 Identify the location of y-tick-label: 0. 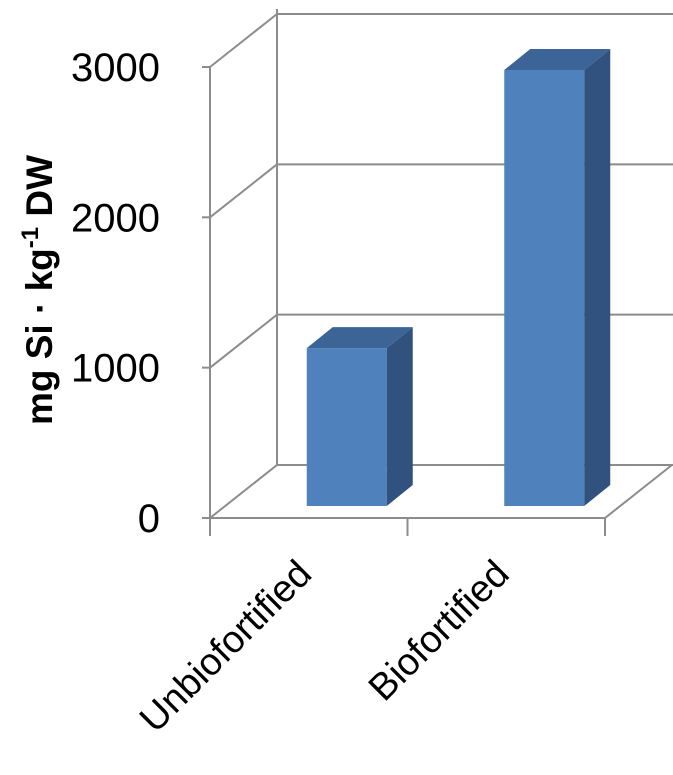
(149, 519).